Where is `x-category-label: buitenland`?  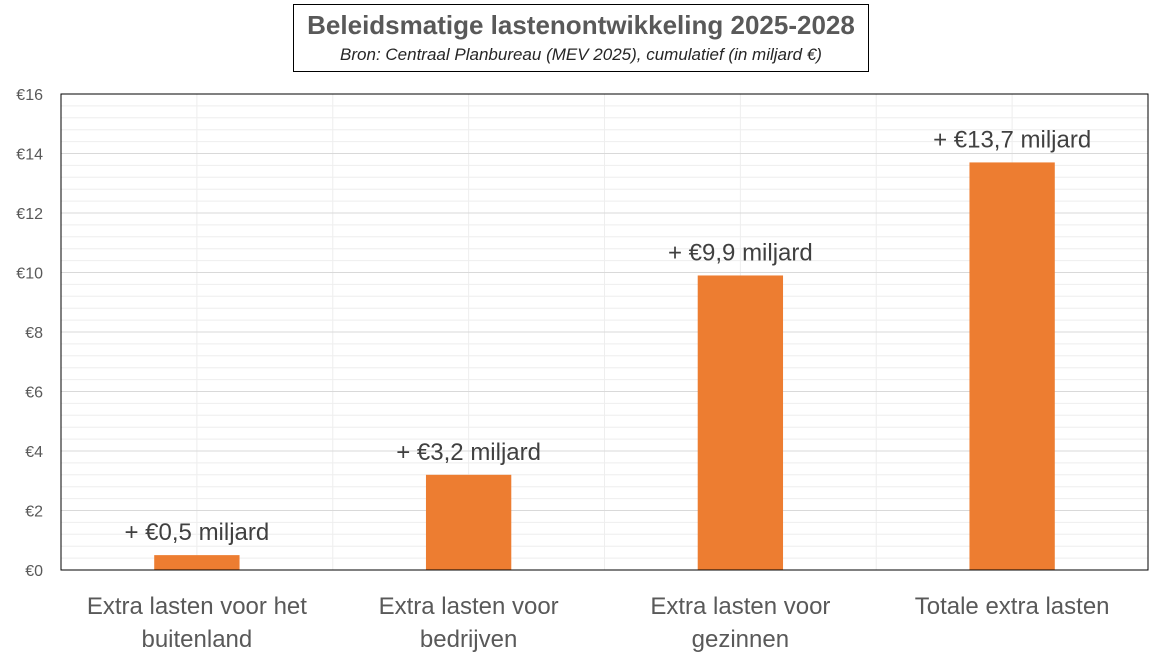 x-category-label: buitenland is located at coordinates (196, 639).